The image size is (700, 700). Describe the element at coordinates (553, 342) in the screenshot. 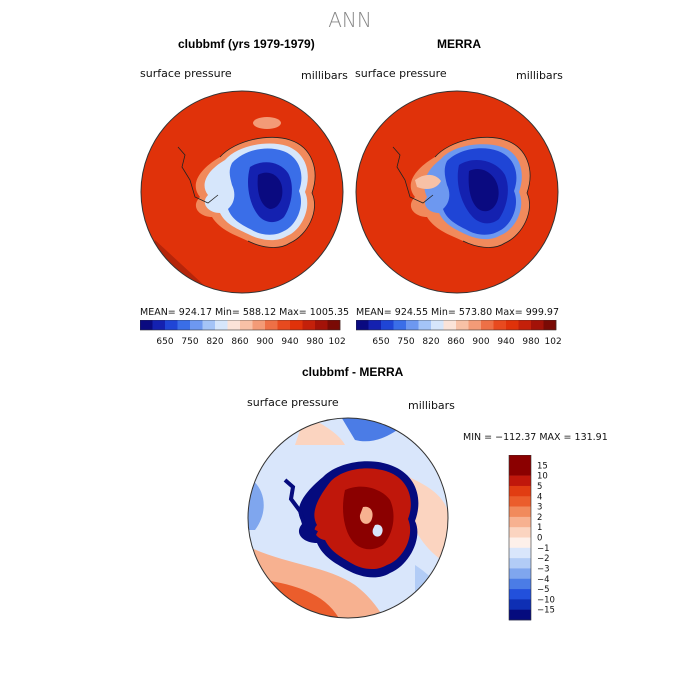

I see `panel-2-colorbar-label: 1020` at that location.